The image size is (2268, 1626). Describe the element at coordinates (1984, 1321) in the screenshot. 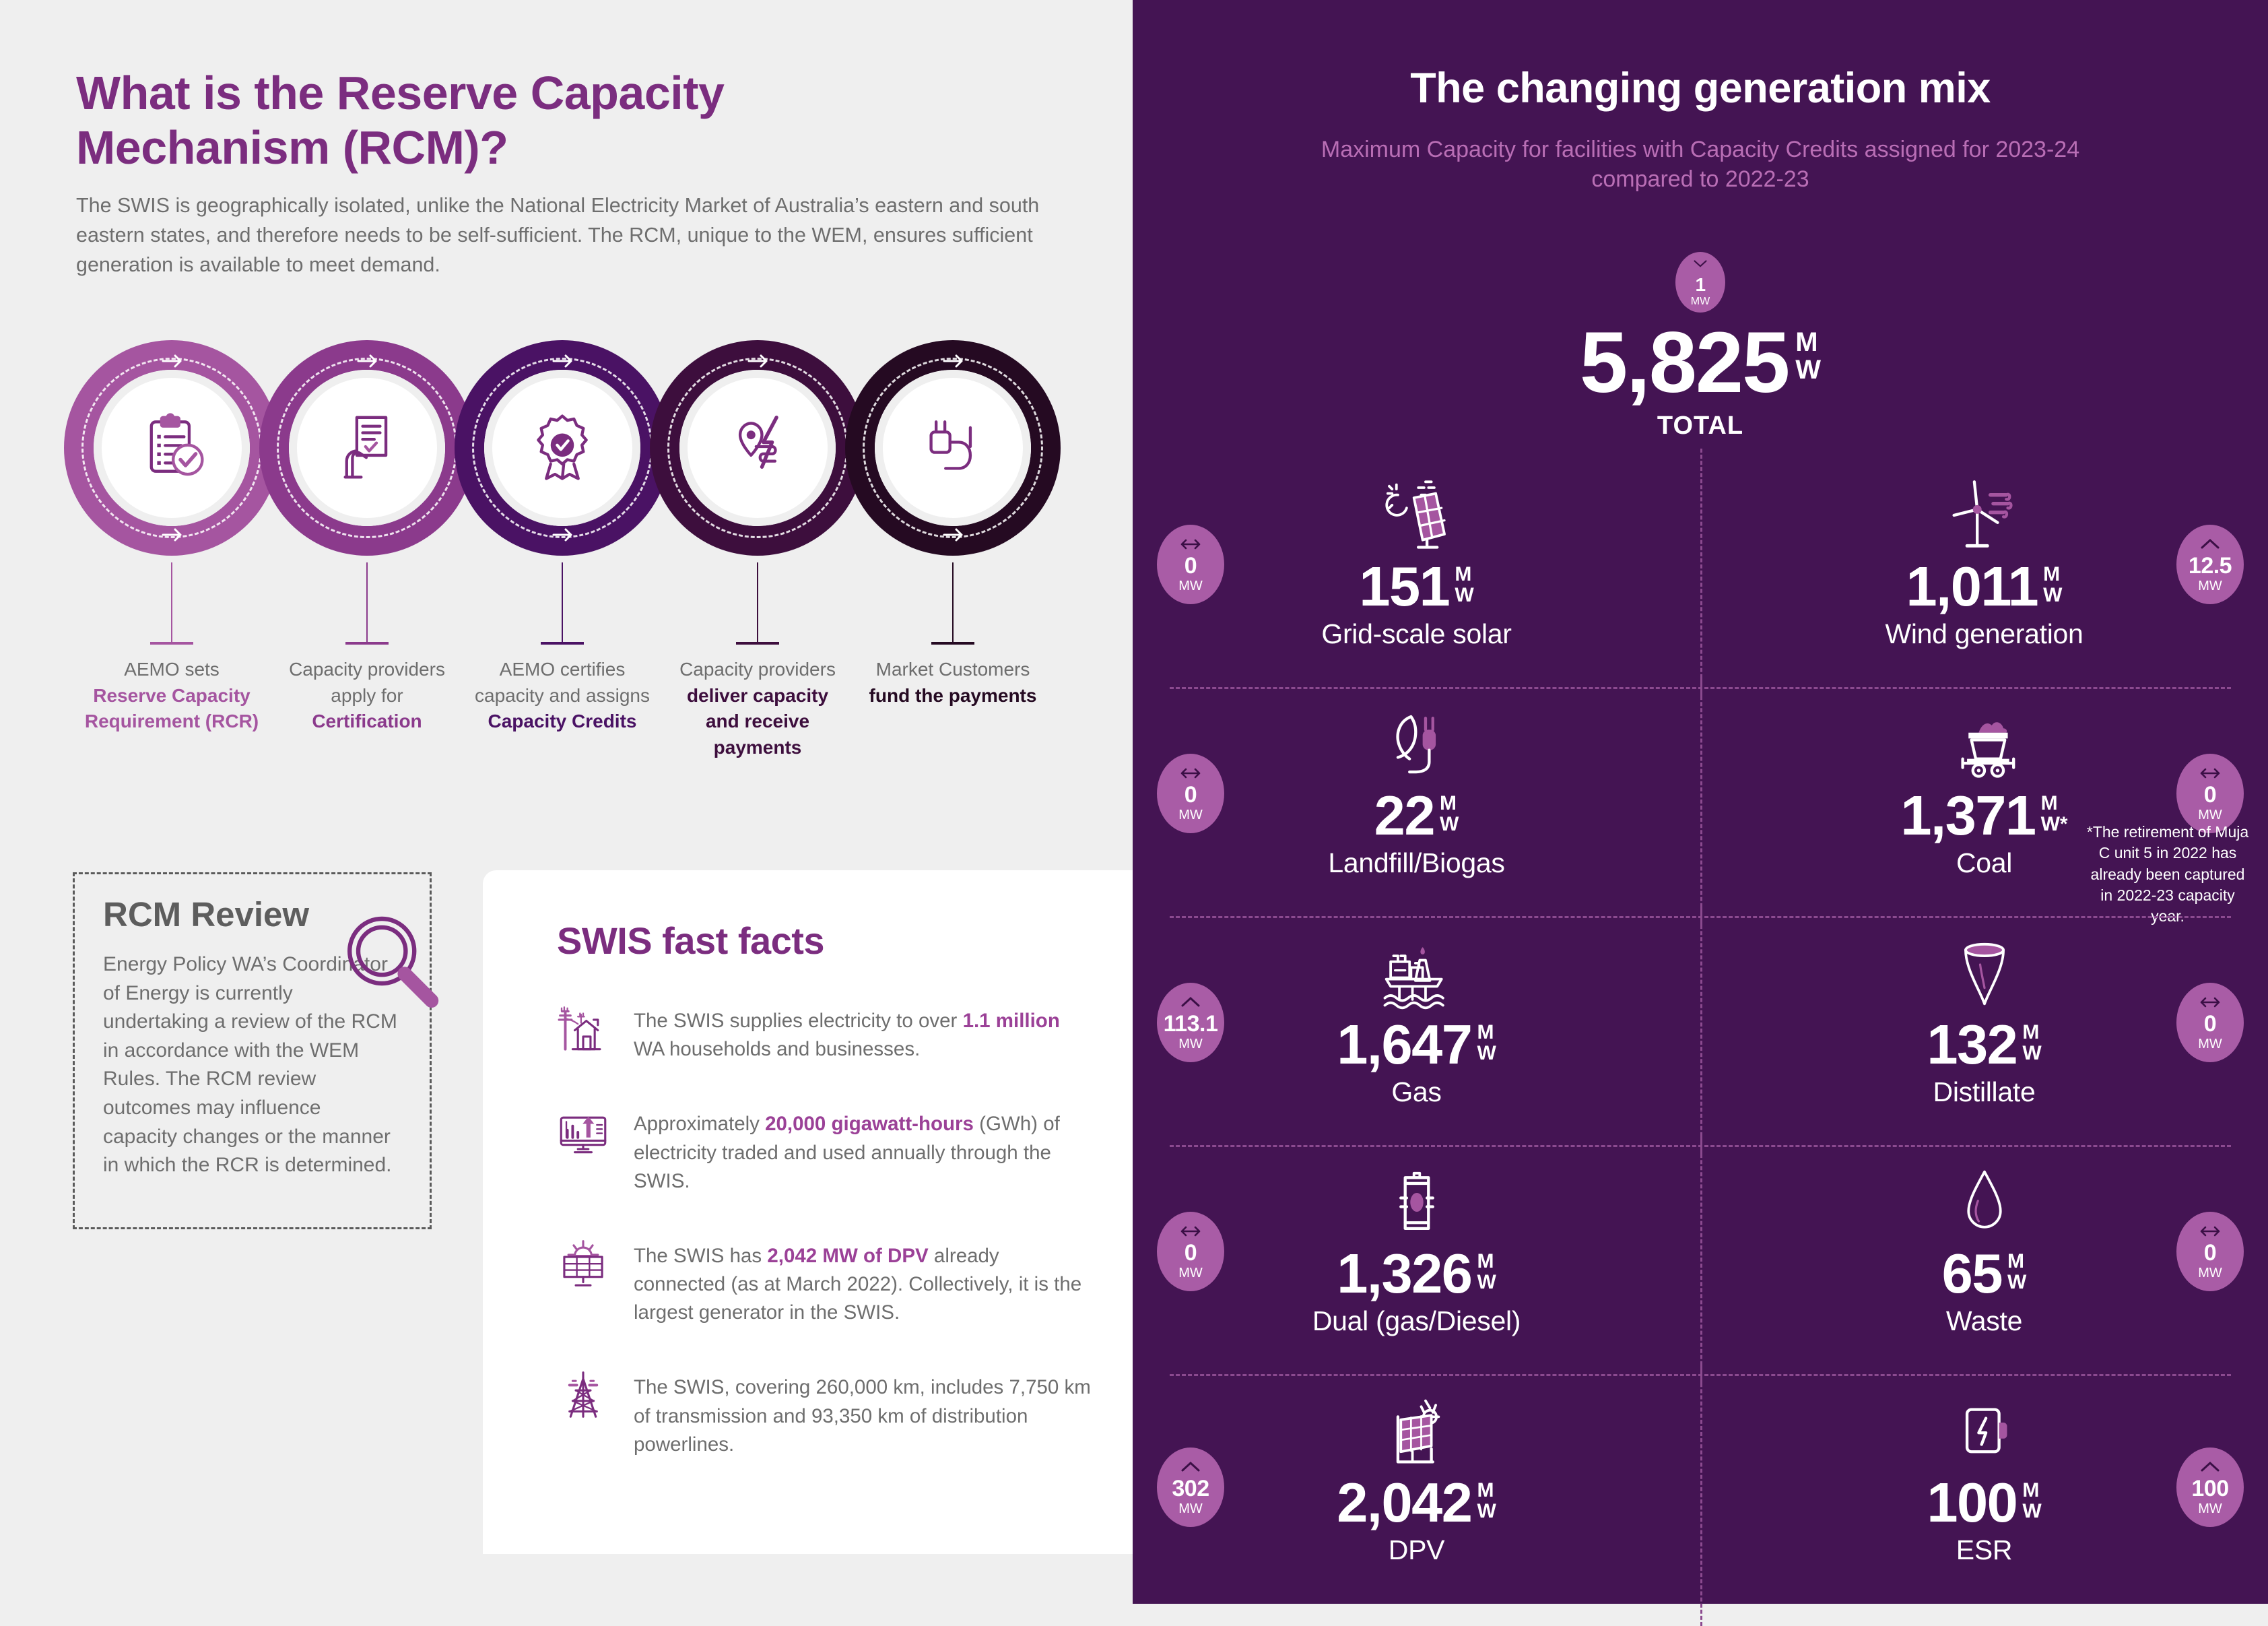

I see `generation-label: Waste` at that location.